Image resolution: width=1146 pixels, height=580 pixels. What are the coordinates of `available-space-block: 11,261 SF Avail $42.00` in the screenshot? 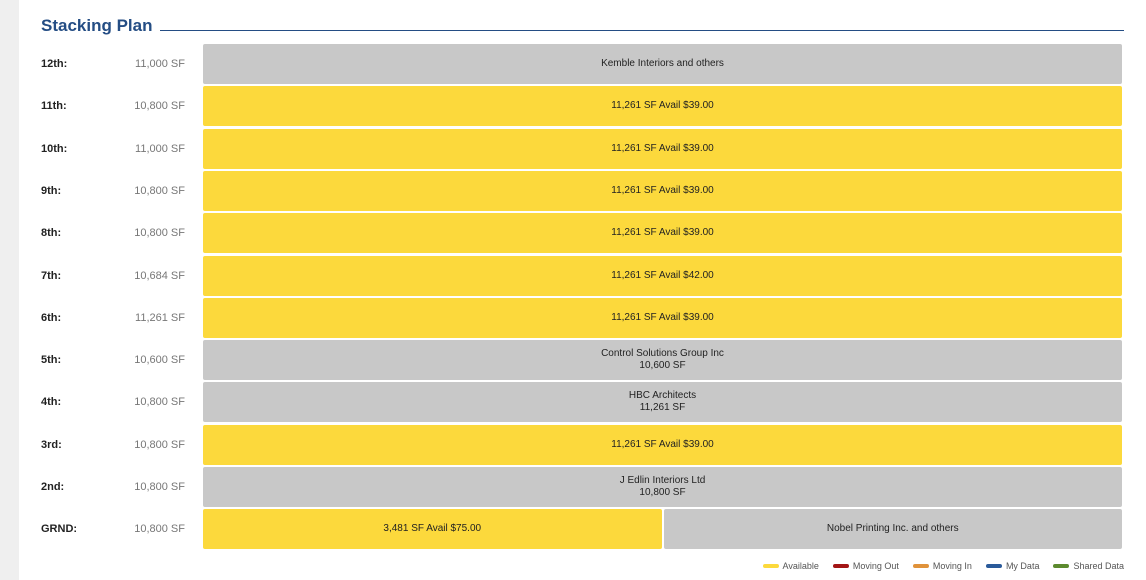 It's located at (662, 276).